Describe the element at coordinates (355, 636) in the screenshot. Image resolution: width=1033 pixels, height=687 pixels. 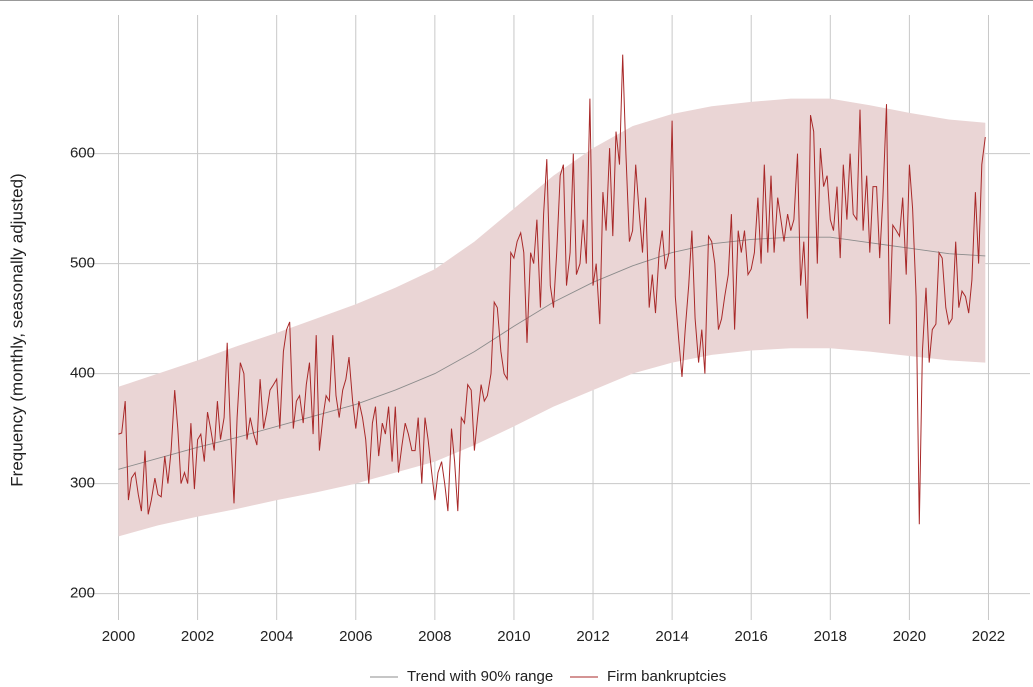
I see `x-tick-label: 2006` at that location.